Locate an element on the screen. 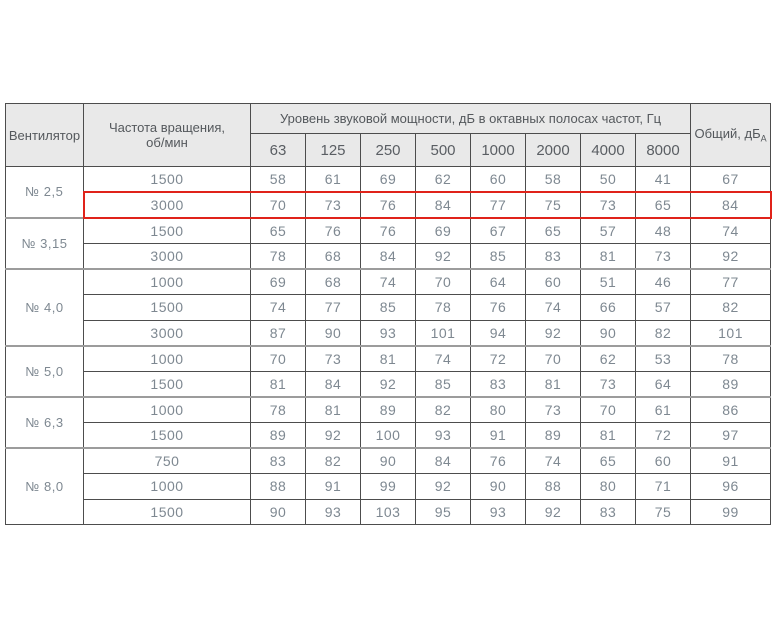  fan-size-cell: № 8,0 is located at coordinates (44, 486).